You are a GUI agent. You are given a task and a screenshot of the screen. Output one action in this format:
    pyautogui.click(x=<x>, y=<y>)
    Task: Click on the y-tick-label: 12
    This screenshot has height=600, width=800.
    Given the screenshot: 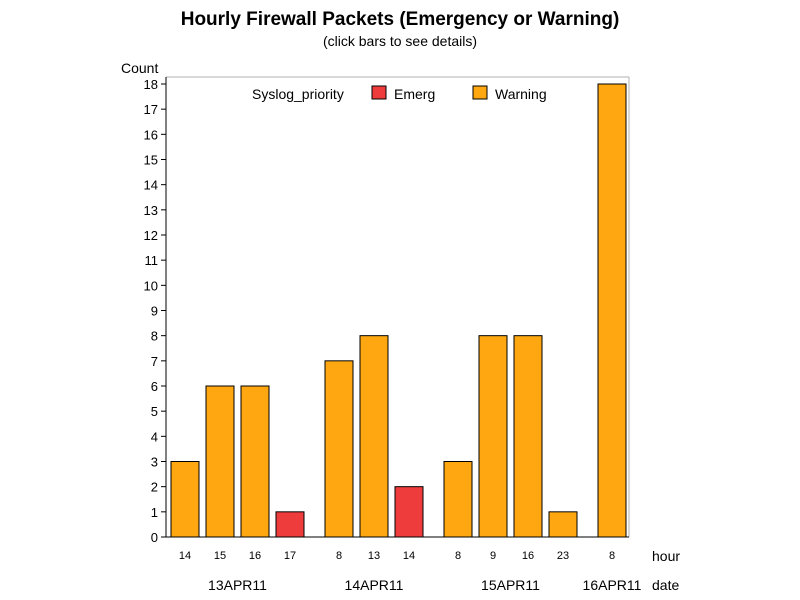 What is the action you would take?
    pyautogui.click(x=151, y=235)
    